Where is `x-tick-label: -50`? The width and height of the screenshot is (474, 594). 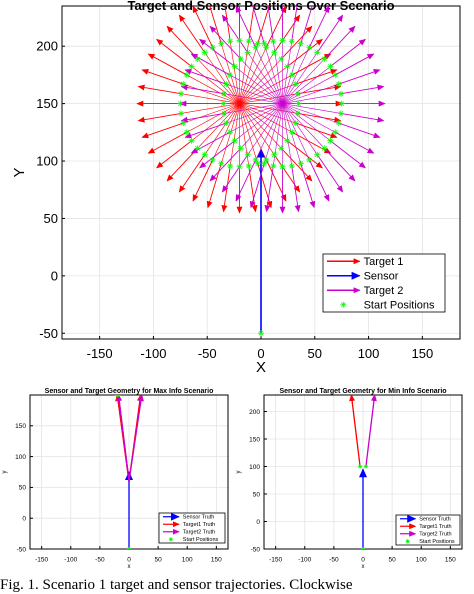
x-tick-label: -50 is located at coordinates (334, 560).